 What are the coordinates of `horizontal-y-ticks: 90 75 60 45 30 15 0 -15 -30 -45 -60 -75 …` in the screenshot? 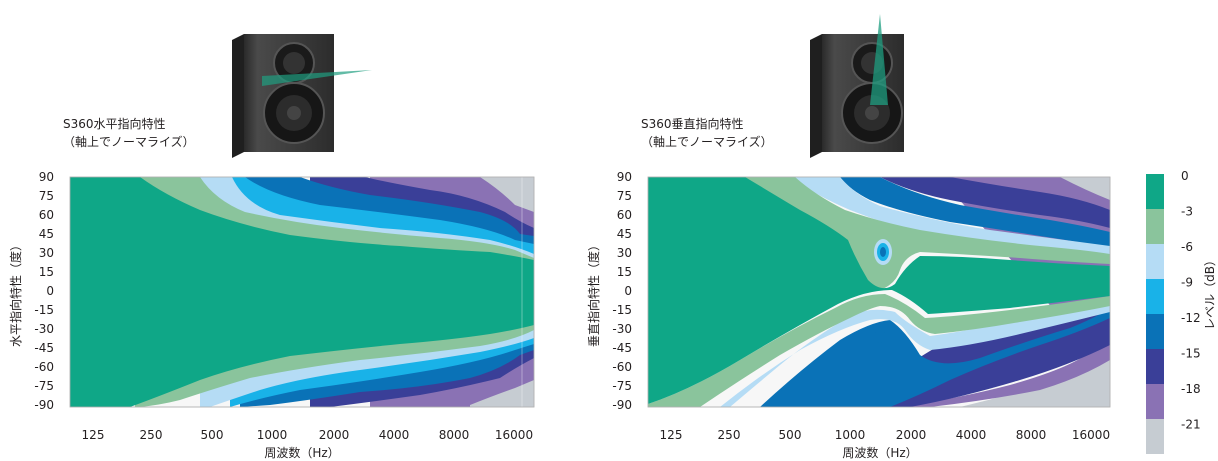 It's located at (44, 291).